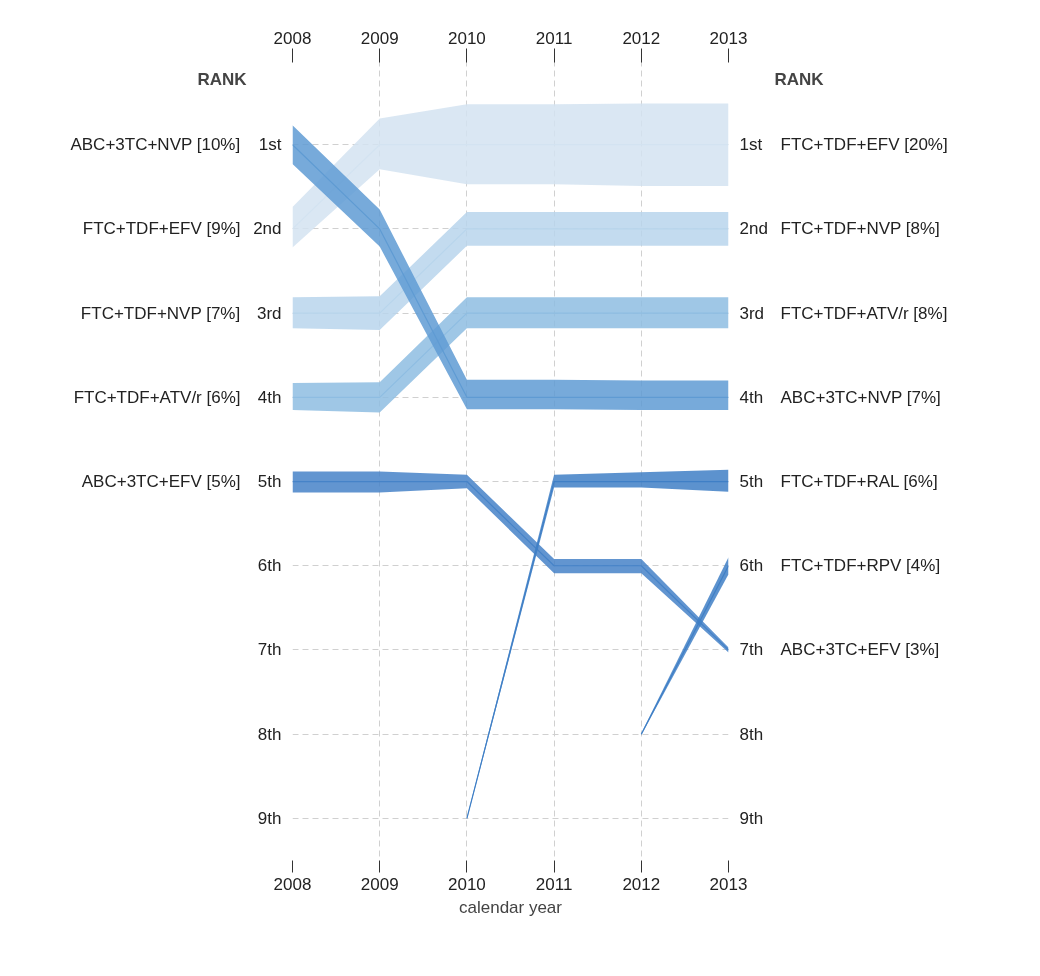  I want to click on y2-tick-label: 6th, so click(751, 566).